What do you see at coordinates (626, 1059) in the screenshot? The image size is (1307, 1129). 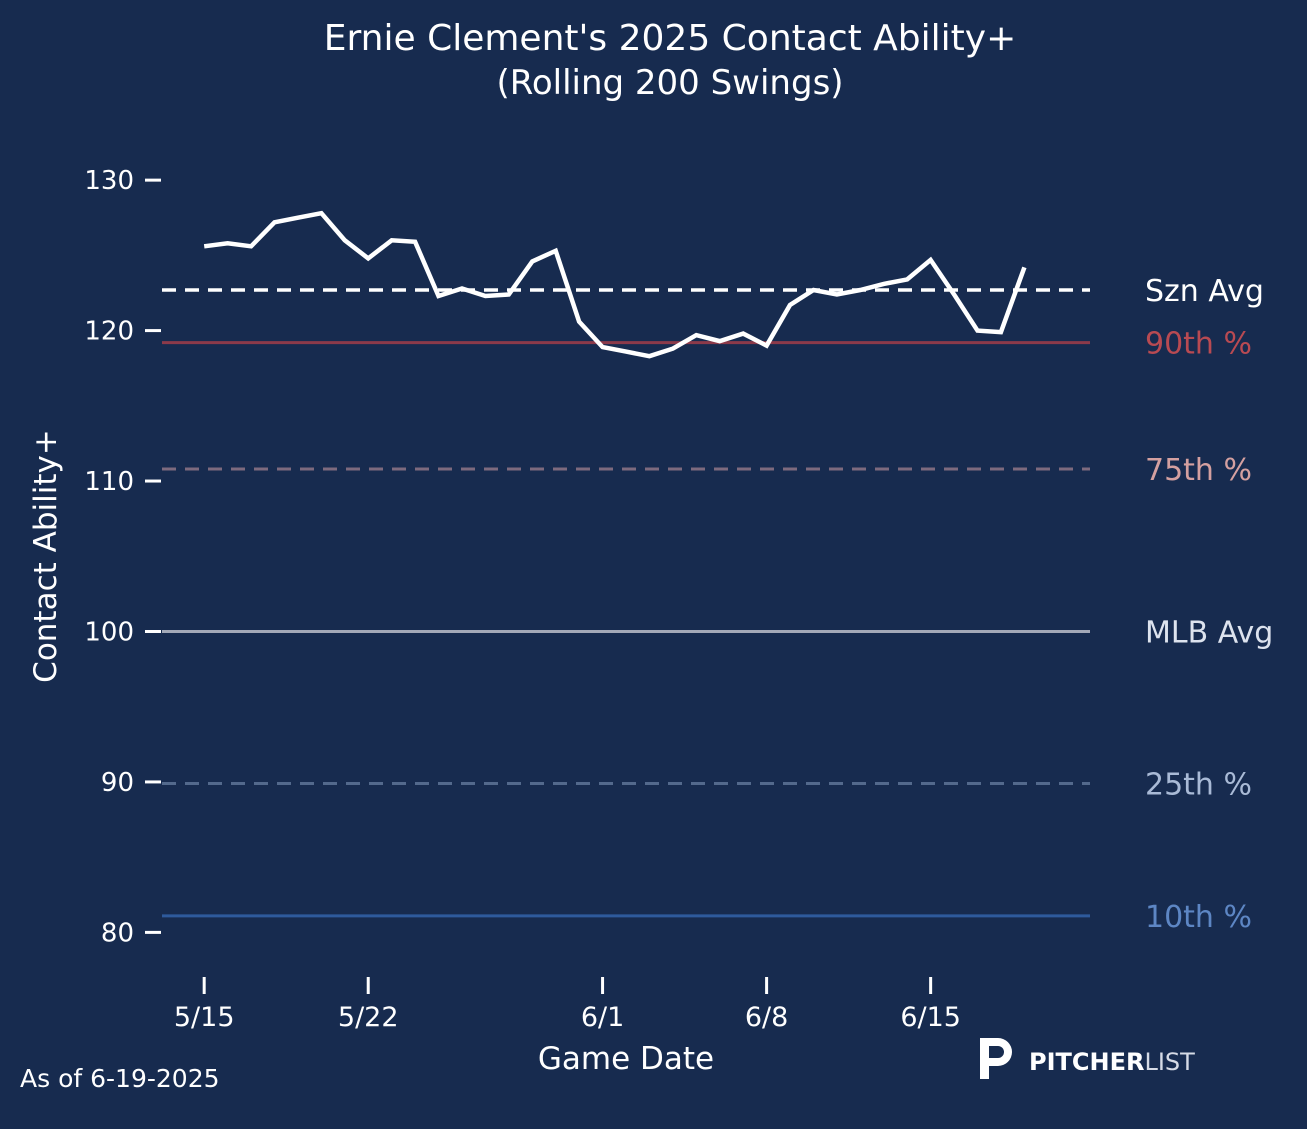 I see `x-axis-label: Game Date` at bounding box center [626, 1059].